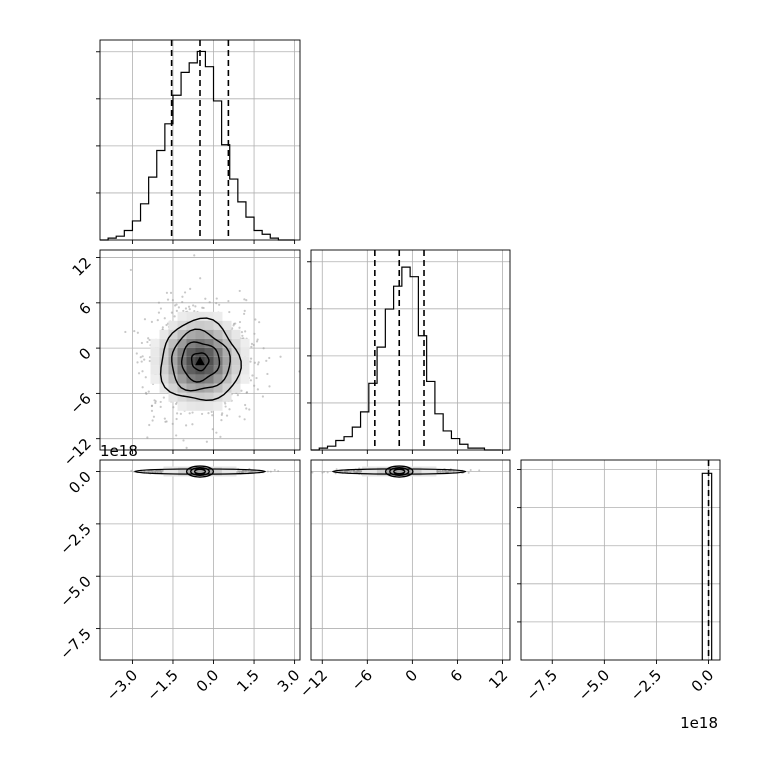 The width and height of the screenshot is (760, 760). Describe the element at coordinates (80, 483) in the screenshot. I see `y-tick-label: 0.0` at that location.